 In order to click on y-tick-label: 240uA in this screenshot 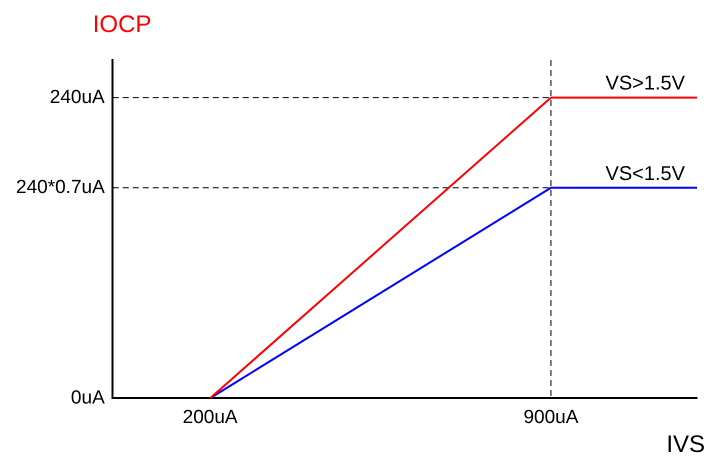, I will do `click(78, 97)`.